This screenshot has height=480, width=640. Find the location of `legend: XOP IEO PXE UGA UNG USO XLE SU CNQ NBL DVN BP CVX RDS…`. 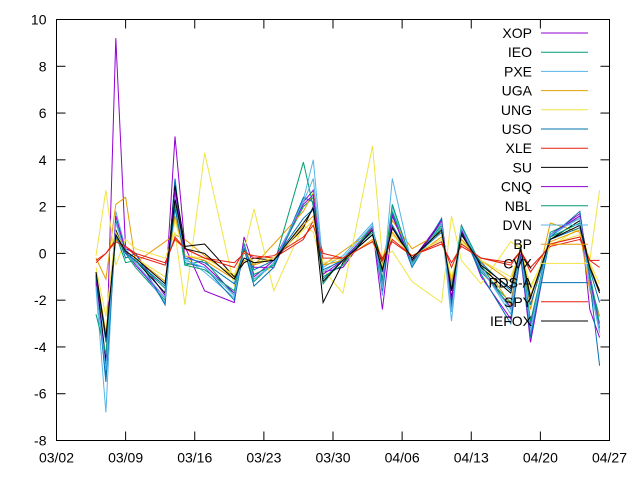

legend: XOP IEO PXE UGA UNG USO XLE SU CNQ NBL DVN BP CVX RDS… is located at coordinates (538, 177).